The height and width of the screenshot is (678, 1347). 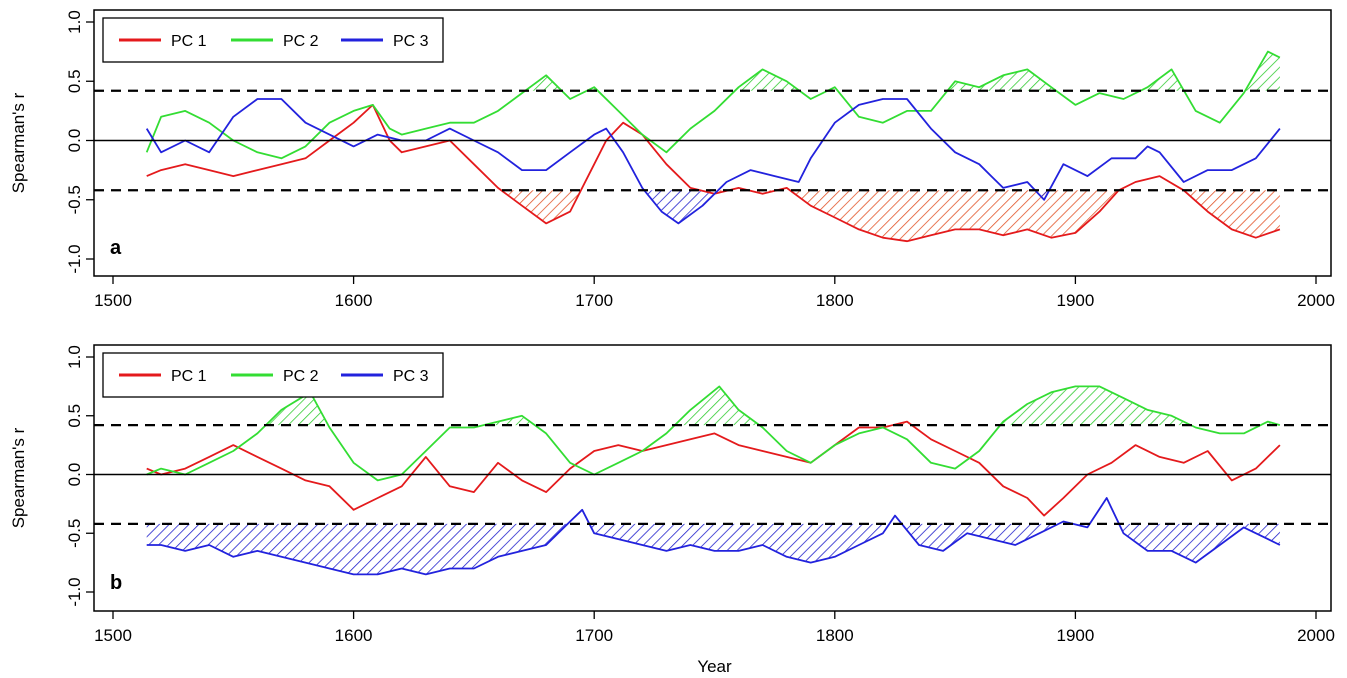 I want to click on x-axis-title: Year, so click(x=714, y=666).